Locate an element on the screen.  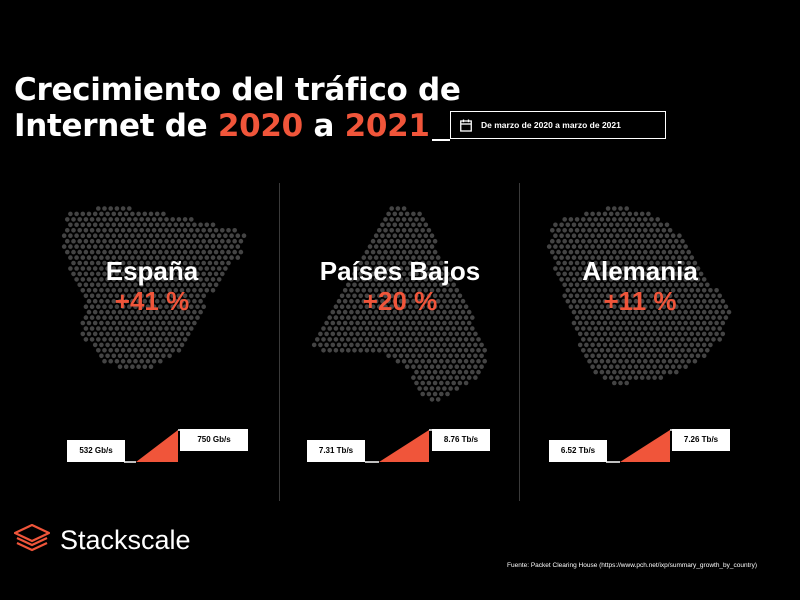
traffic-to-label: 8.76 Tb/s is located at coordinates (461, 440).